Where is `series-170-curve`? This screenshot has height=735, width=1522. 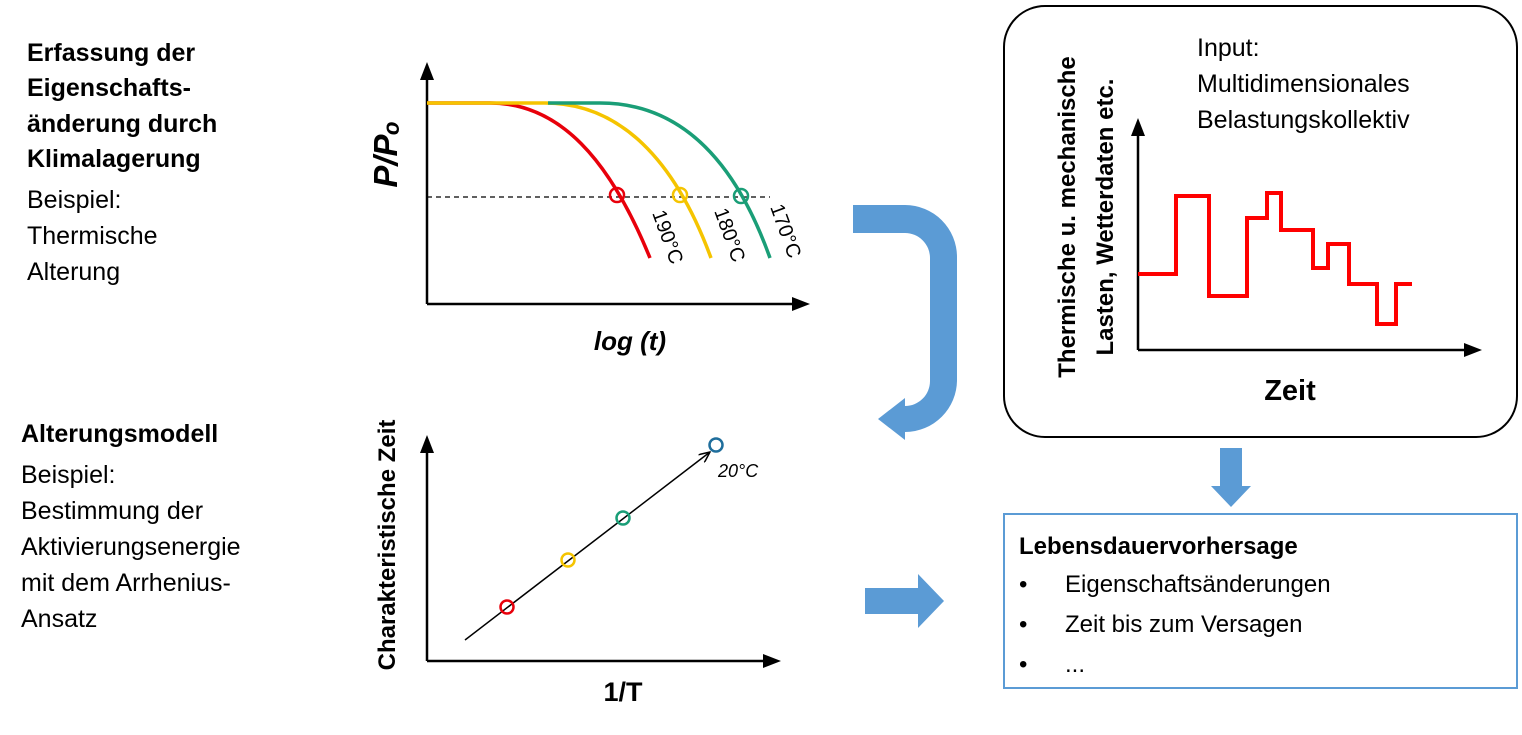
series-170-curve is located at coordinates (660, 180).